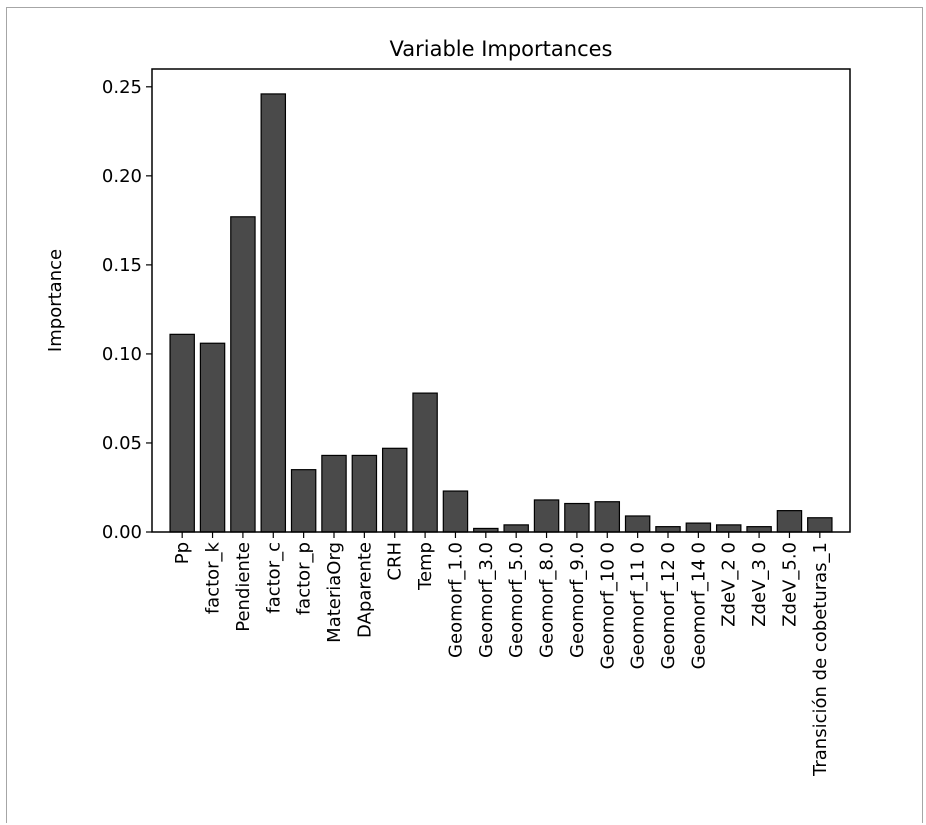 This screenshot has height=825, width=926. I want to click on x-tick-label: Geomorf_11 0, so click(638, 605).